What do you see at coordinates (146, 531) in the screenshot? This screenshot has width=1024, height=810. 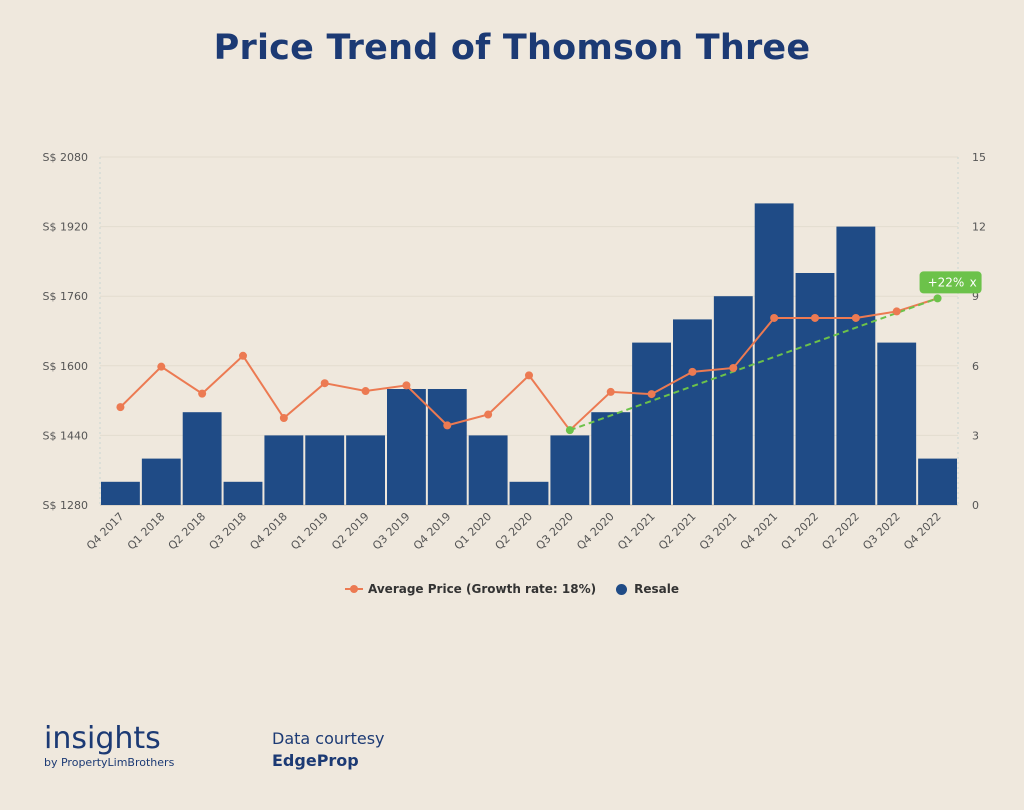 I see `x-tick-label: Q1 2018` at bounding box center [146, 531].